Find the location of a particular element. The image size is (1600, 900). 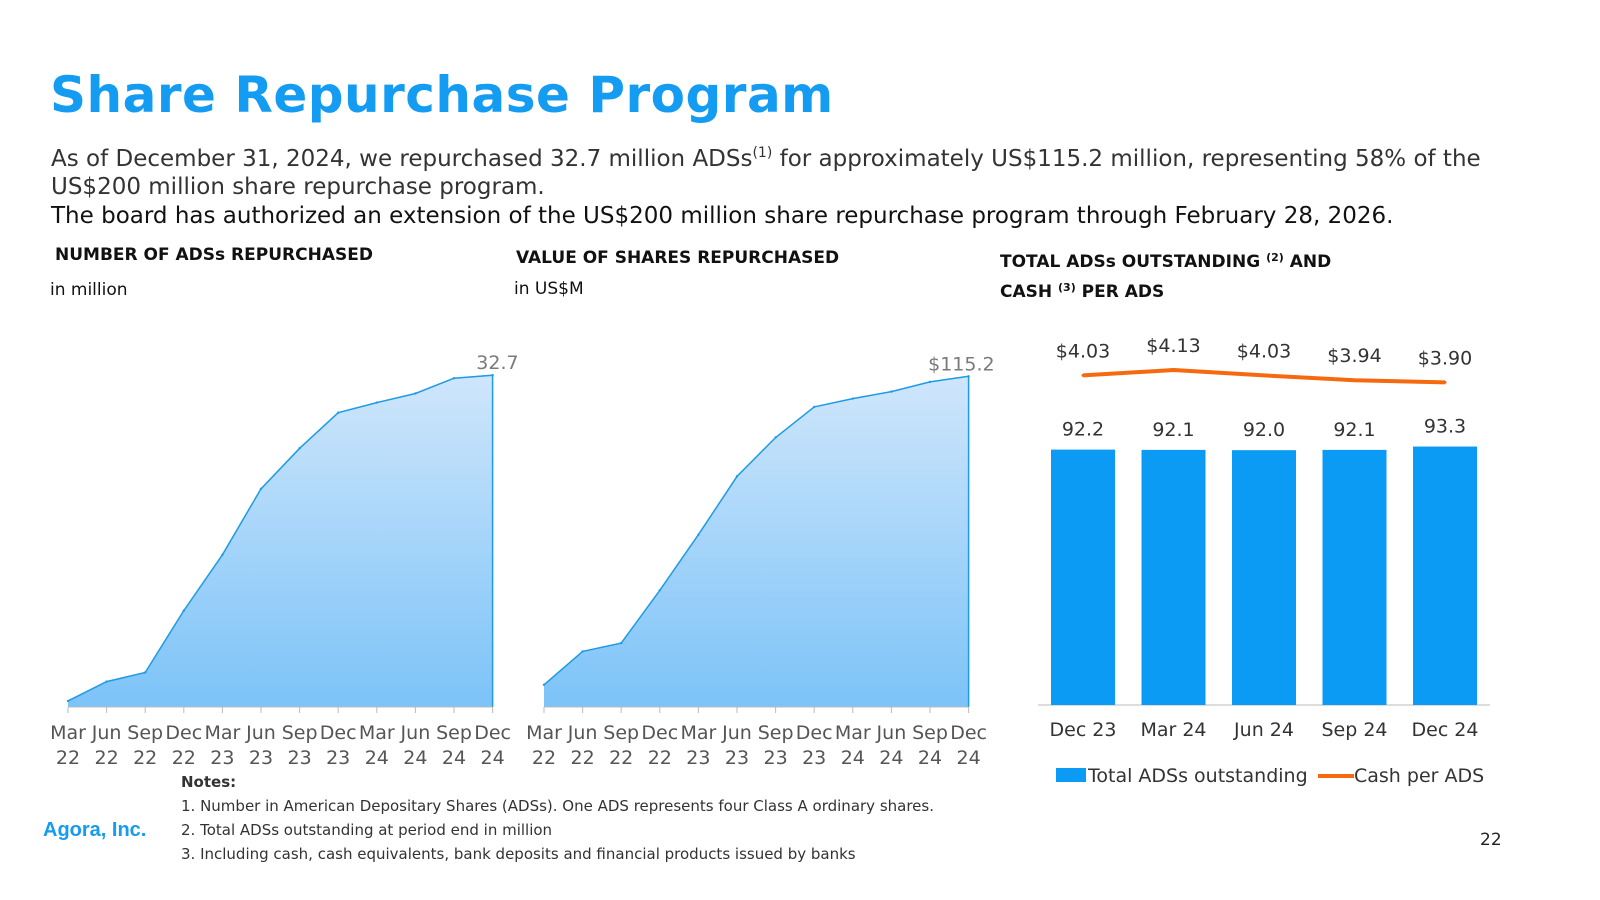

chart3-cash-label: $3.94 is located at coordinates (1354, 356).